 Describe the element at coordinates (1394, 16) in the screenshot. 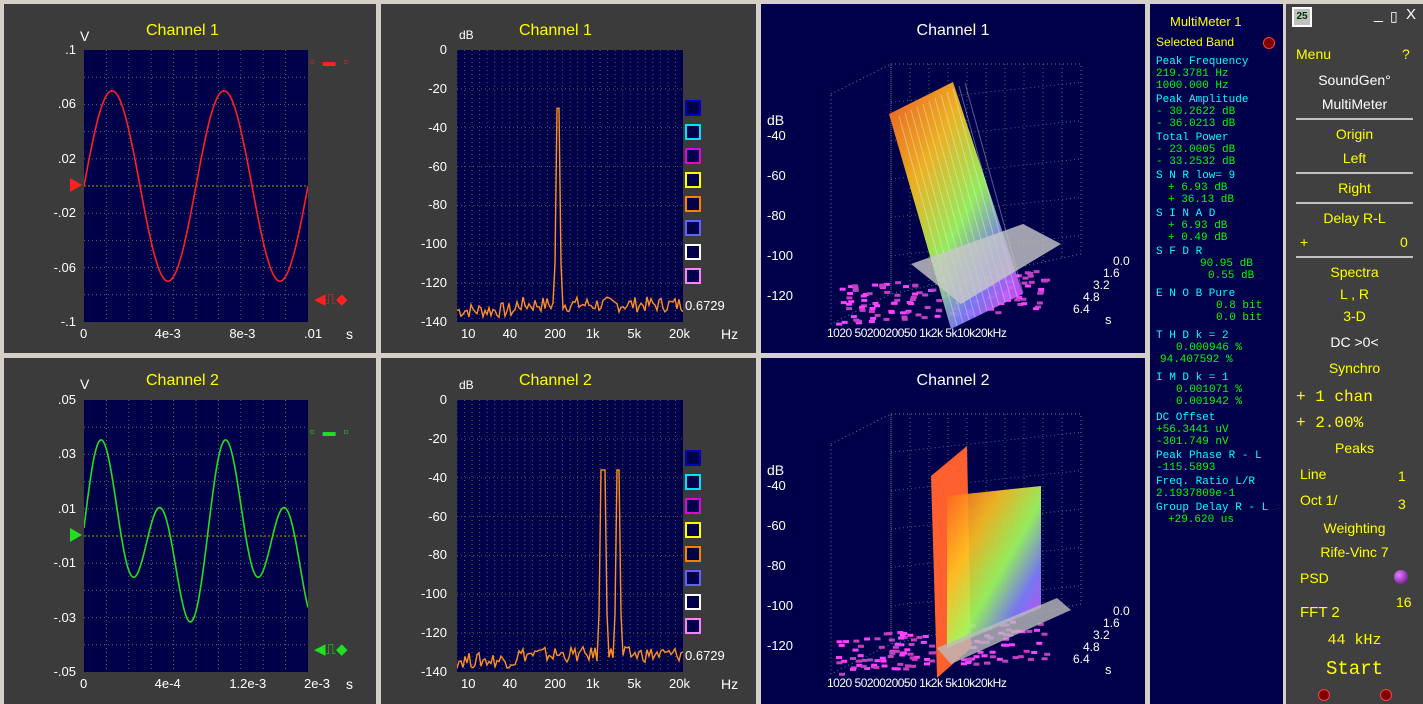

I see `maximize-button: ▯` at that location.